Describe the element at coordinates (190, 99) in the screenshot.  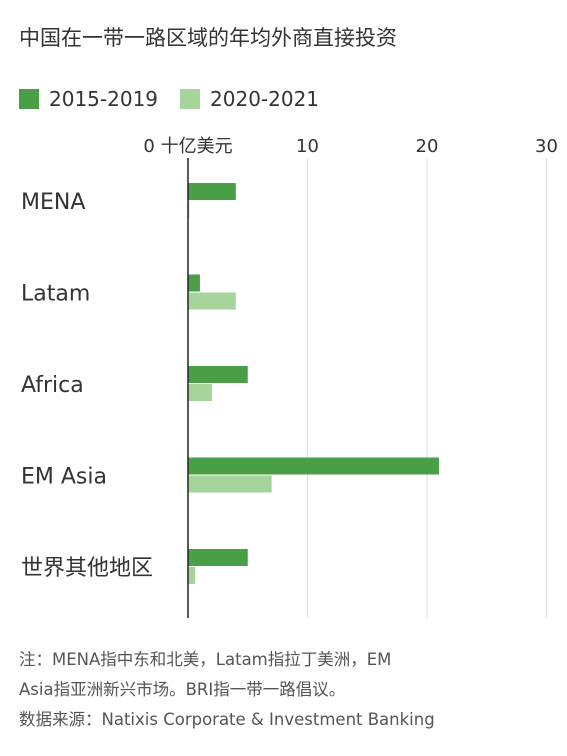
I see `legend-swatch-2020-2021` at that location.